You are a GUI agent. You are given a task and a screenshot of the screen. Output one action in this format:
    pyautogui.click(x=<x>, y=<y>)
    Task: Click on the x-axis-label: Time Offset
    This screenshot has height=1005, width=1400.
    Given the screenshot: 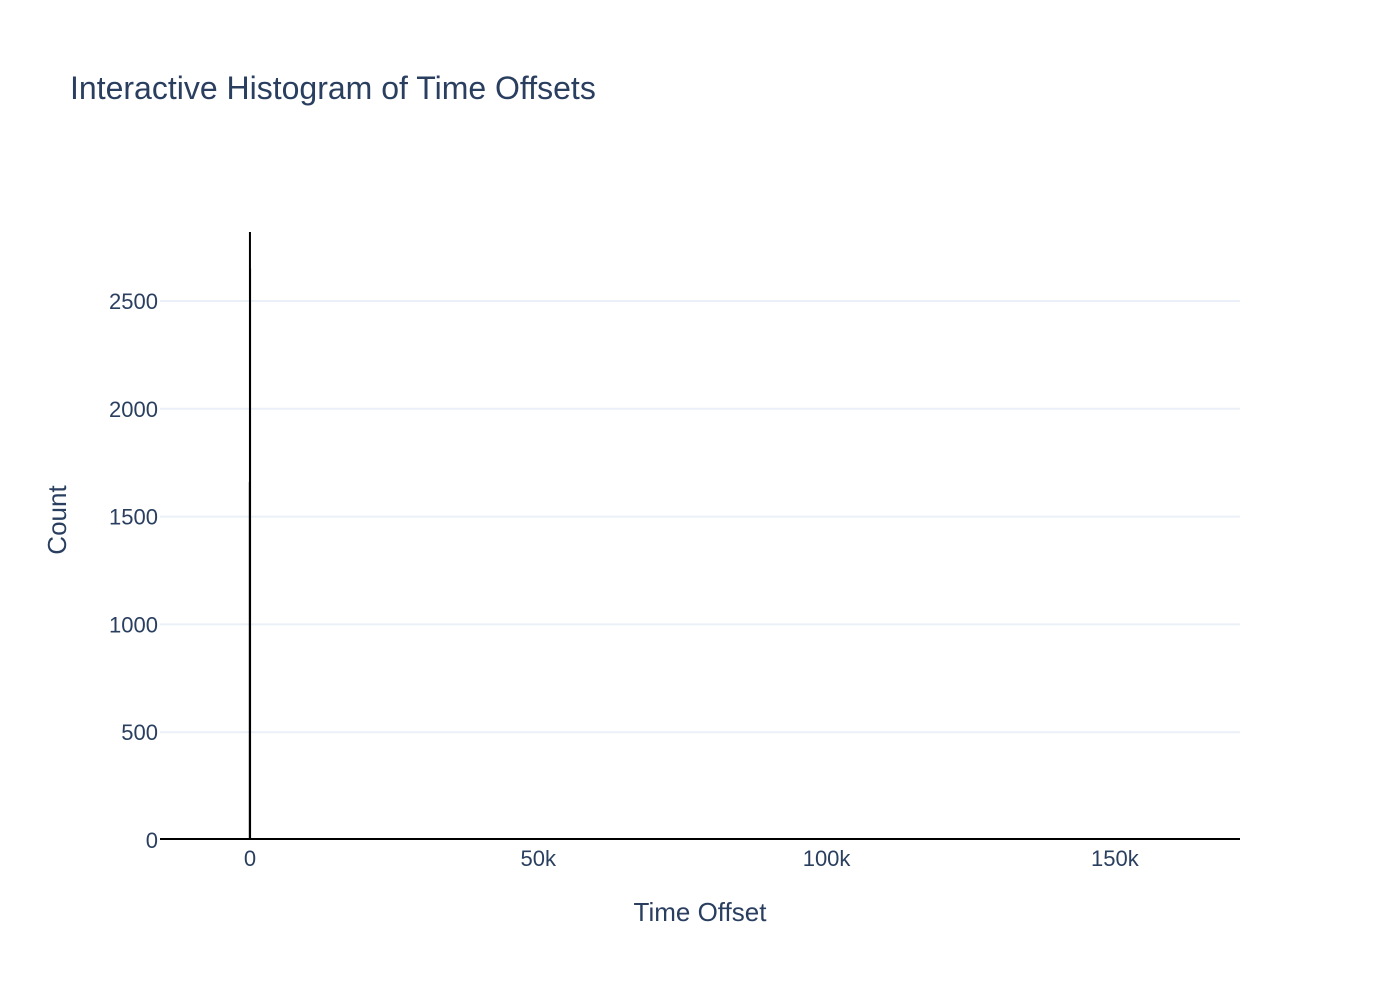 What is the action you would take?
    pyautogui.click(x=701, y=912)
    